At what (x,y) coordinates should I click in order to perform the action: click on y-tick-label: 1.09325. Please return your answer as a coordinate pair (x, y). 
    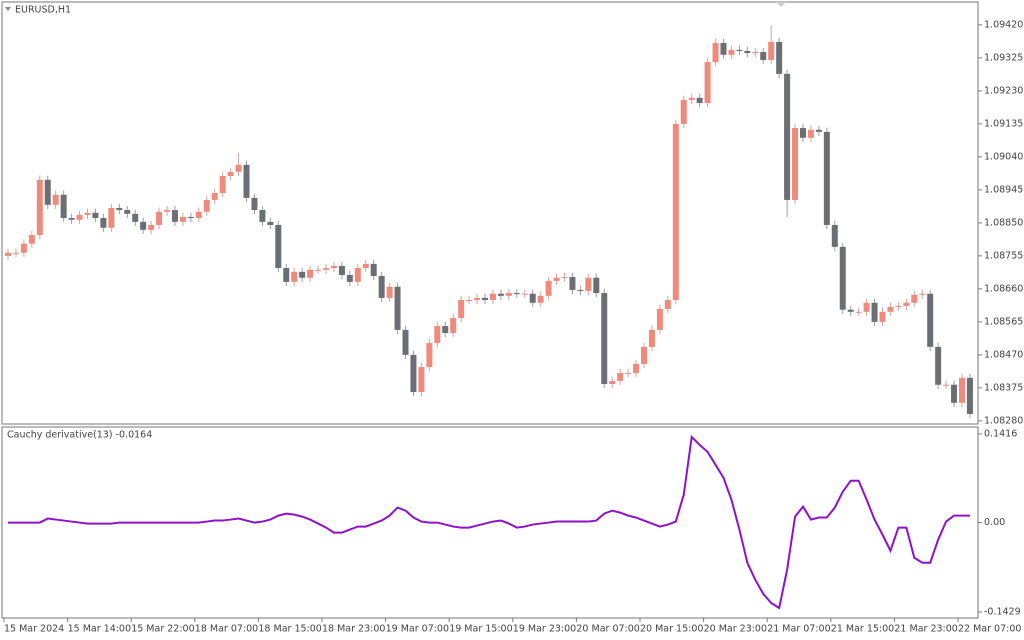
    Looking at the image, I should click on (1003, 57).